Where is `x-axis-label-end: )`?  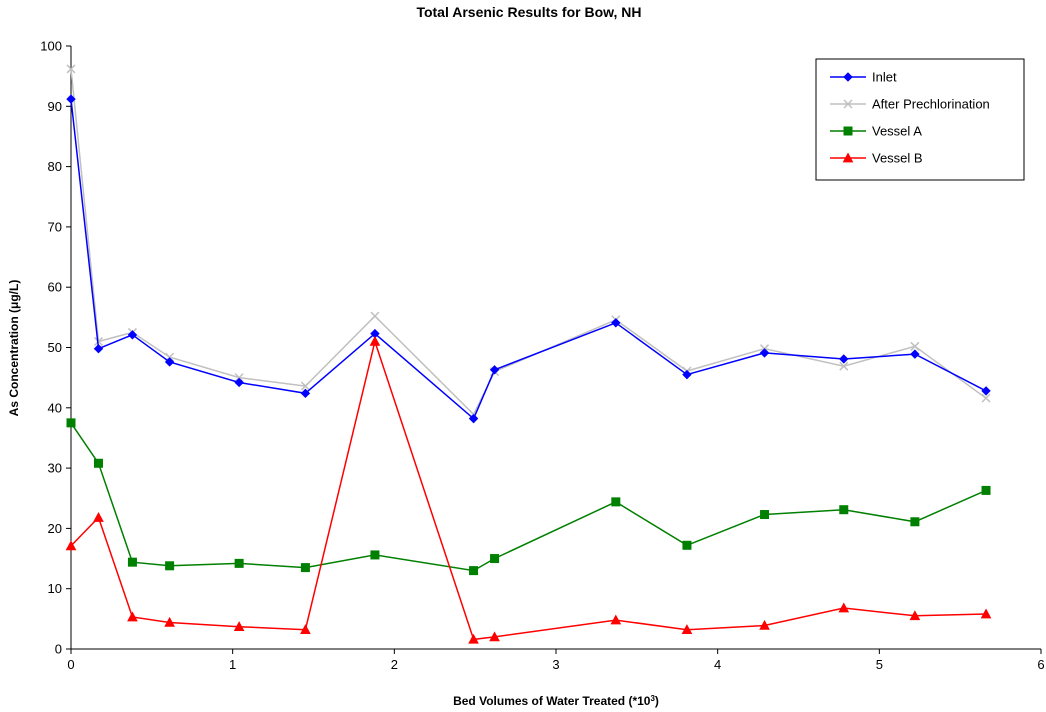 x-axis-label-end: ) is located at coordinates (657, 701).